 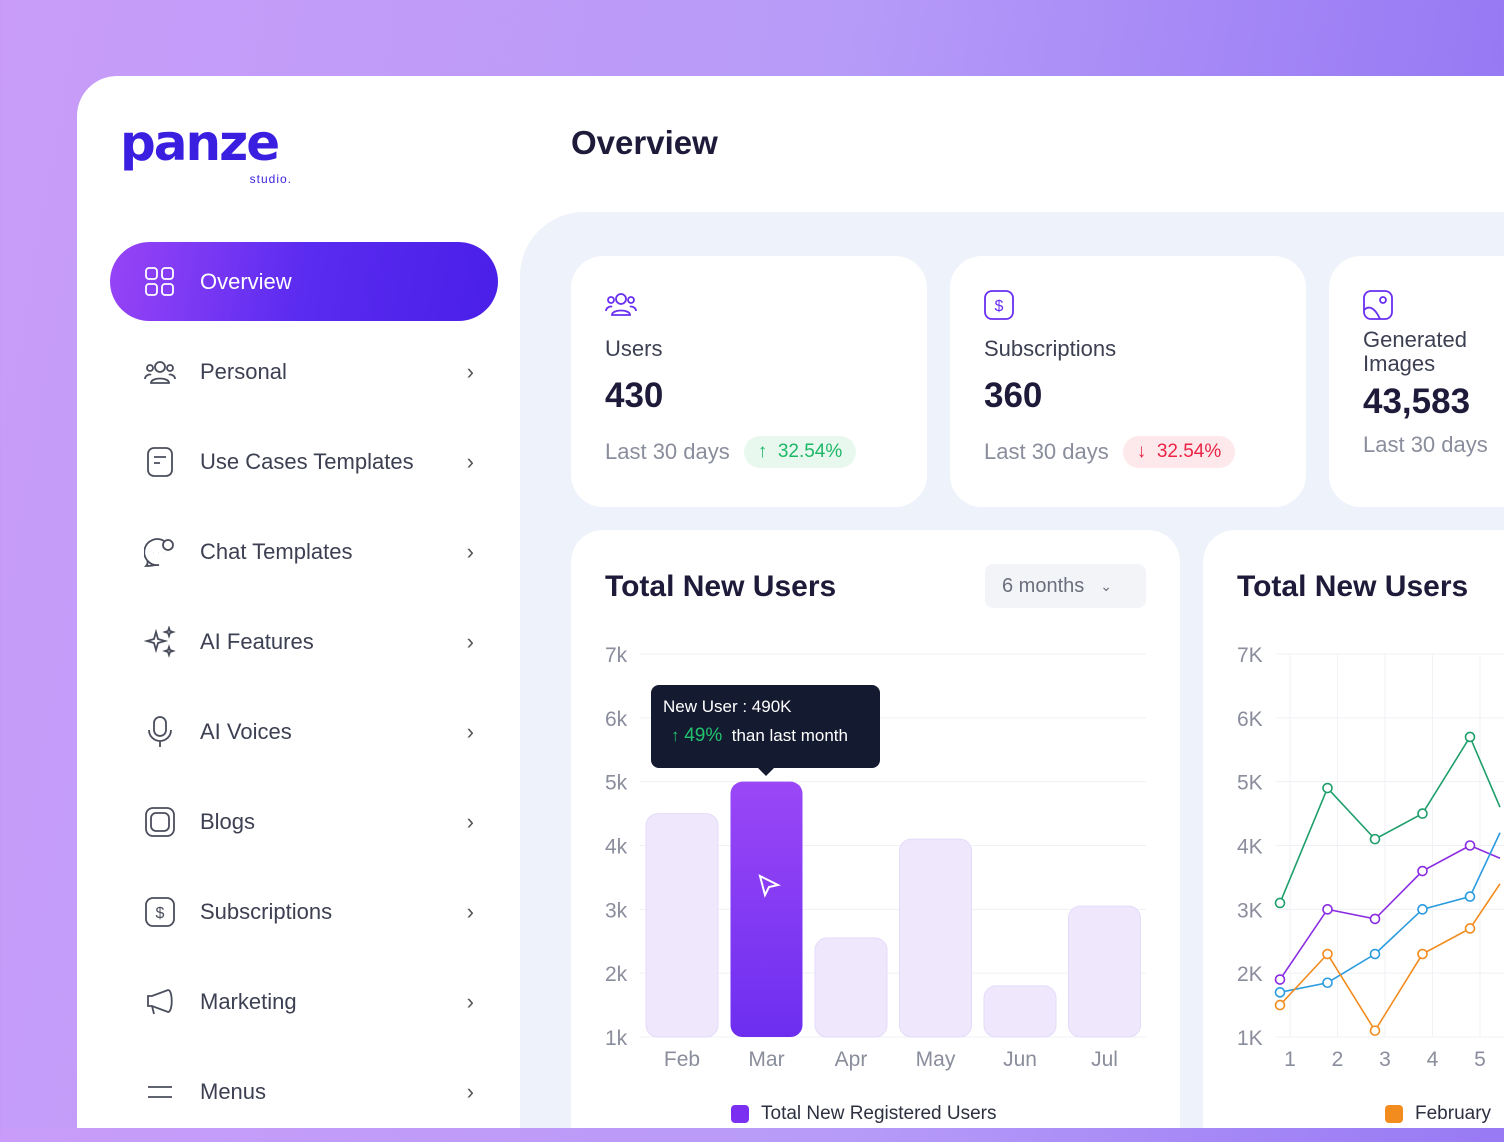 What do you see at coordinates (935, 938) in the screenshot?
I see `bar-may` at bounding box center [935, 938].